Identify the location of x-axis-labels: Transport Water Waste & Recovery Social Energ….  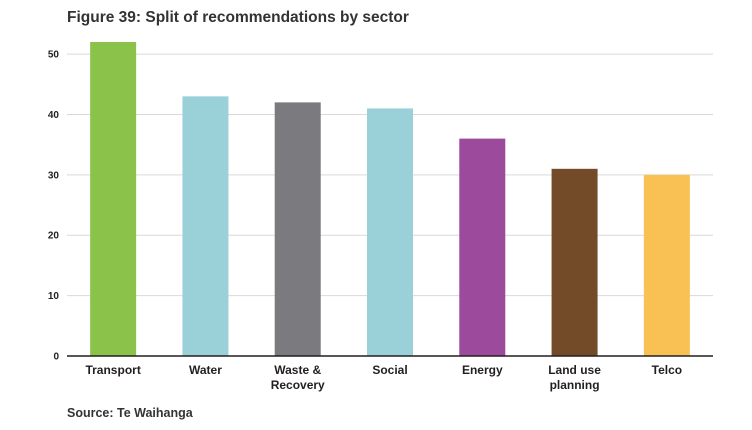
(383, 377).